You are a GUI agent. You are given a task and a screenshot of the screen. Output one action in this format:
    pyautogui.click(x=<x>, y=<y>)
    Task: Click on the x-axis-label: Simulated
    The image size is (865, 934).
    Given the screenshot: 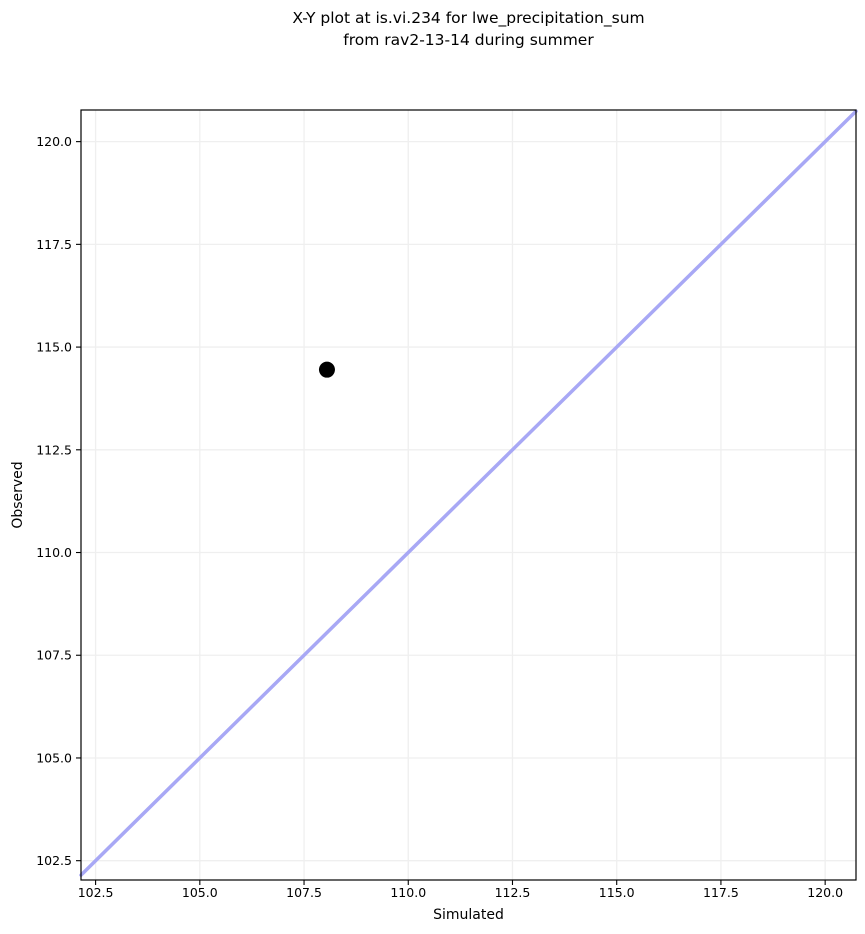 What is the action you would take?
    pyautogui.click(x=468, y=915)
    